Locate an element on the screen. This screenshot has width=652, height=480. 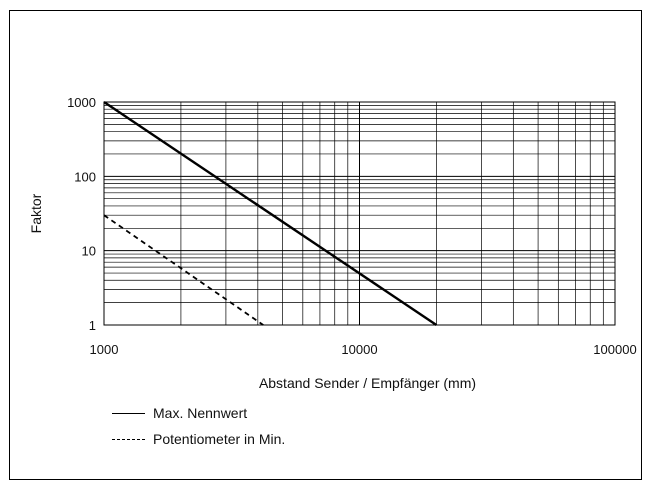
series-line-potentiometer is located at coordinates (183, 270).